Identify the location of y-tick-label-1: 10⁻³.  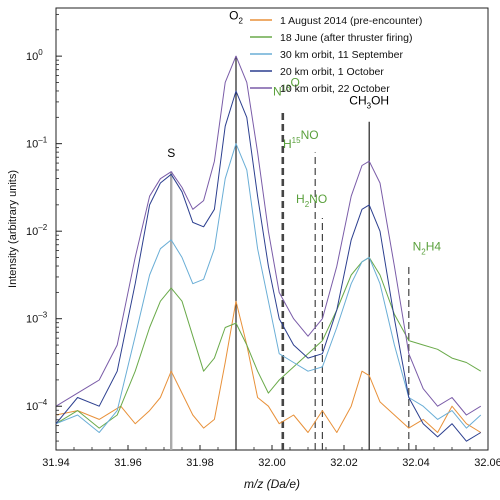
(37, 318).